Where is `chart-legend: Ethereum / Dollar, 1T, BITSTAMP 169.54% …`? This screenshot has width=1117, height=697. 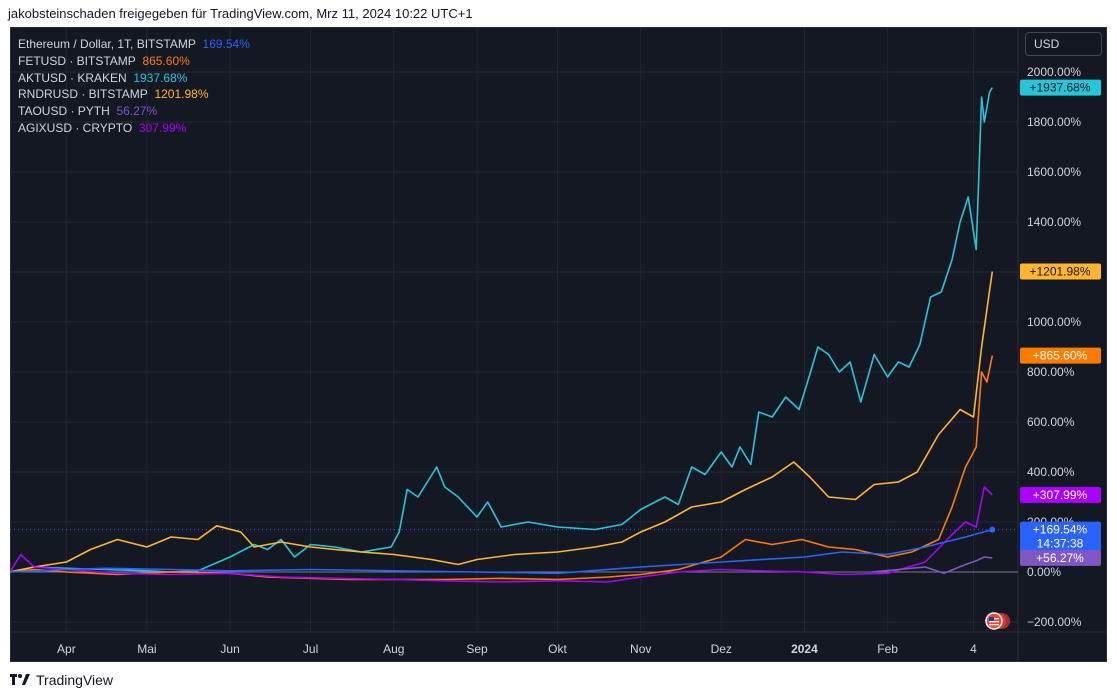 chart-legend: Ethereum / Dollar, 1T, BITSTAMP 169.54% … is located at coordinates (134, 86).